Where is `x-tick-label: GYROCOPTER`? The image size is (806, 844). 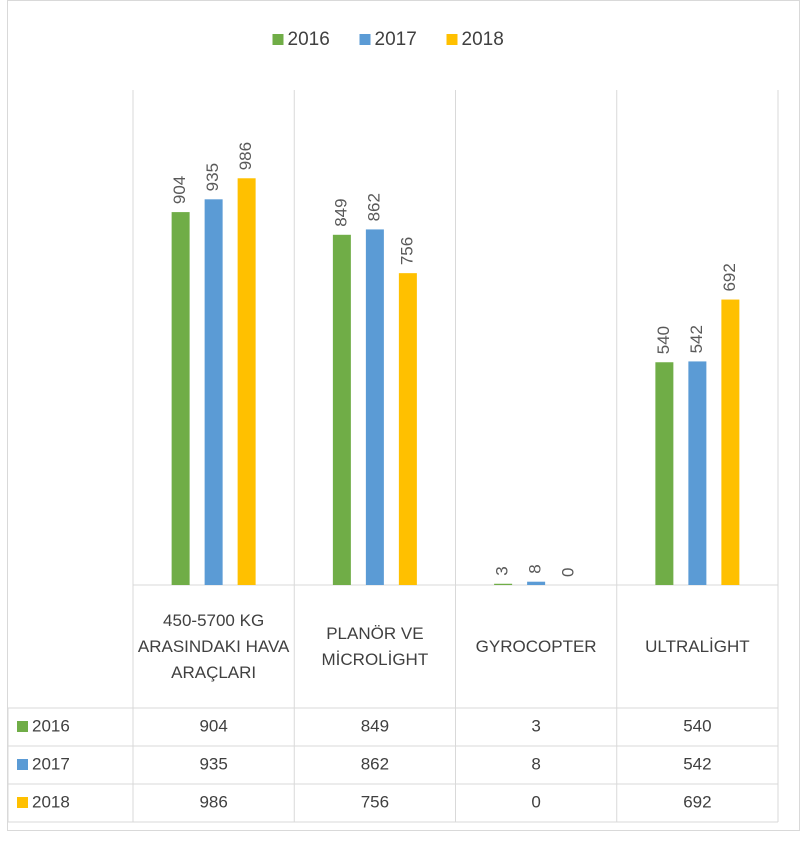
x-tick-label: GYROCOPTER is located at coordinates (536, 646).